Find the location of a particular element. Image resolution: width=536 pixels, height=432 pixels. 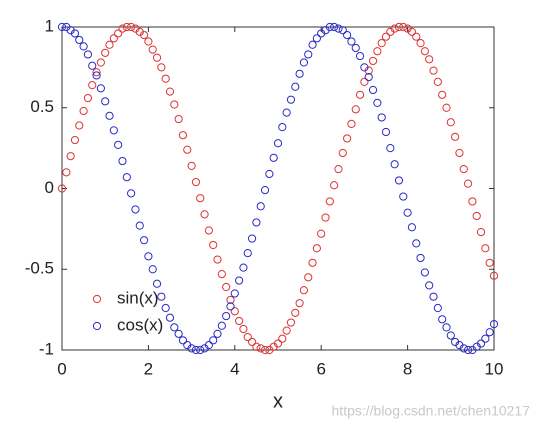

x-tick-label: 0 is located at coordinates (61, 368).